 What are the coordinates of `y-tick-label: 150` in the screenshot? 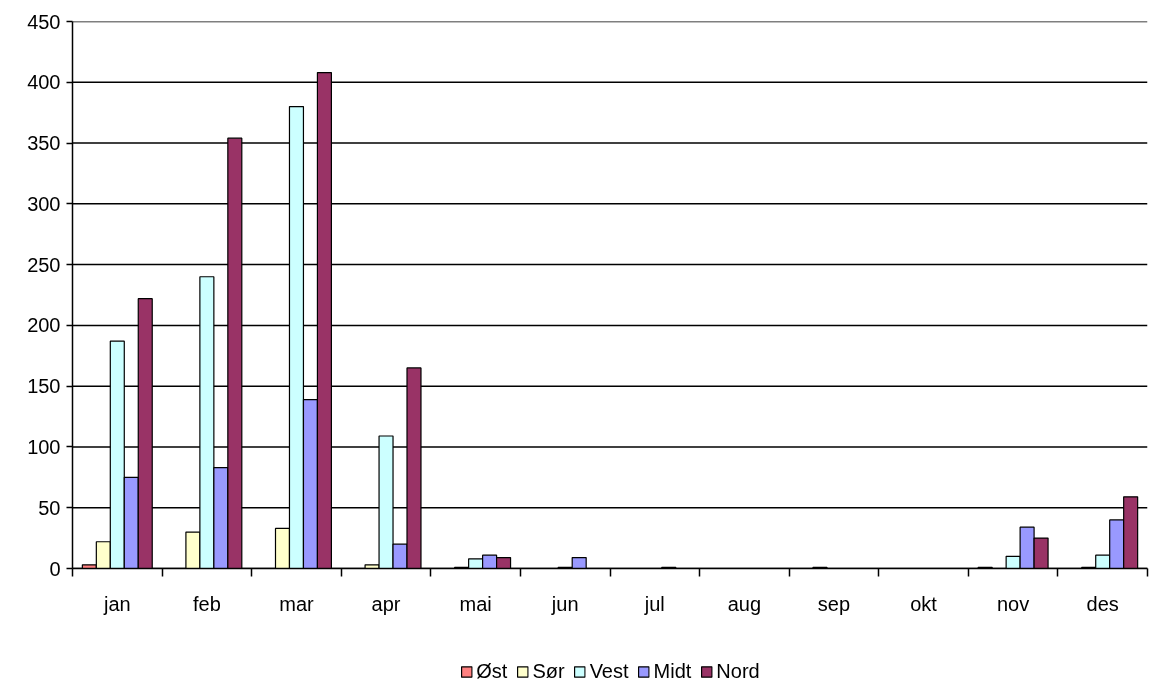 It's located at (44, 386).